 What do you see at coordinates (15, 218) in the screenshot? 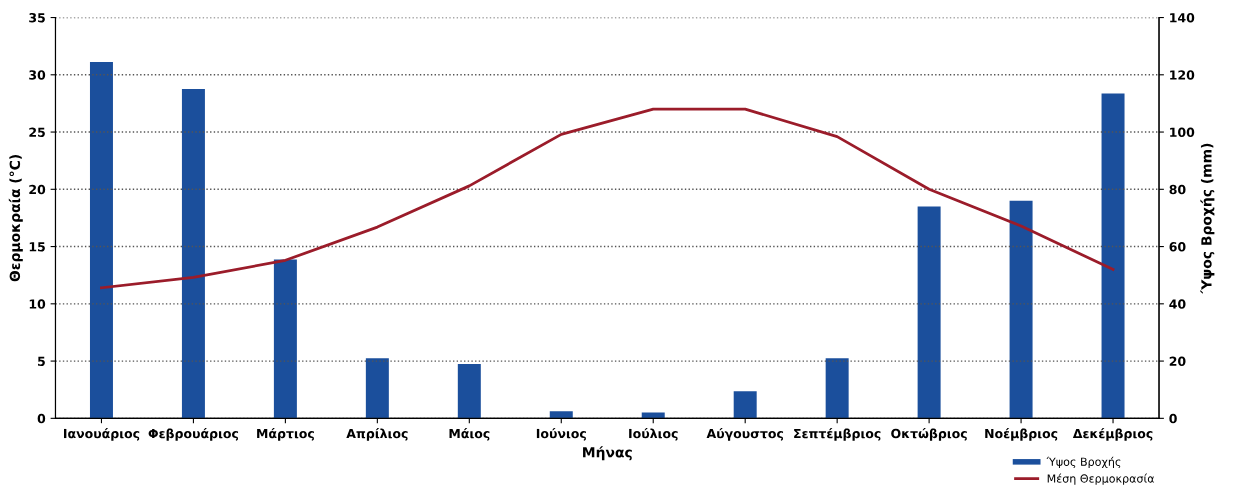
I see `y-axis-title: Θερμοκραία (°C)` at bounding box center [15, 218].